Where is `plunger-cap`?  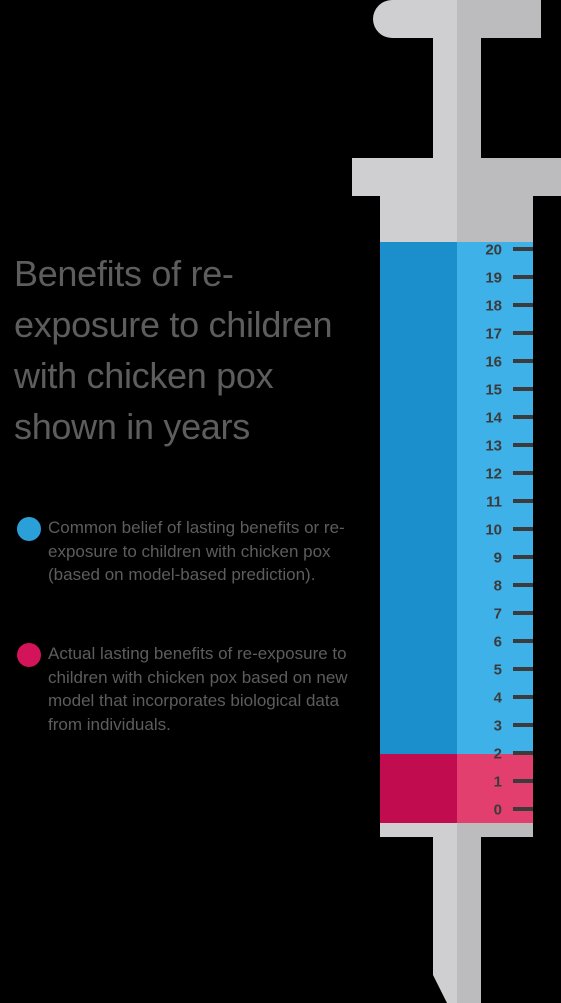 plunger-cap is located at coordinates (457, 19).